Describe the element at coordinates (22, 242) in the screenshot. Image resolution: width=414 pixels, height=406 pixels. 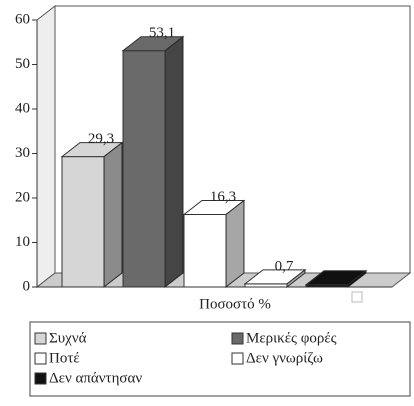
I see `y-tick-label: 10` at that location.